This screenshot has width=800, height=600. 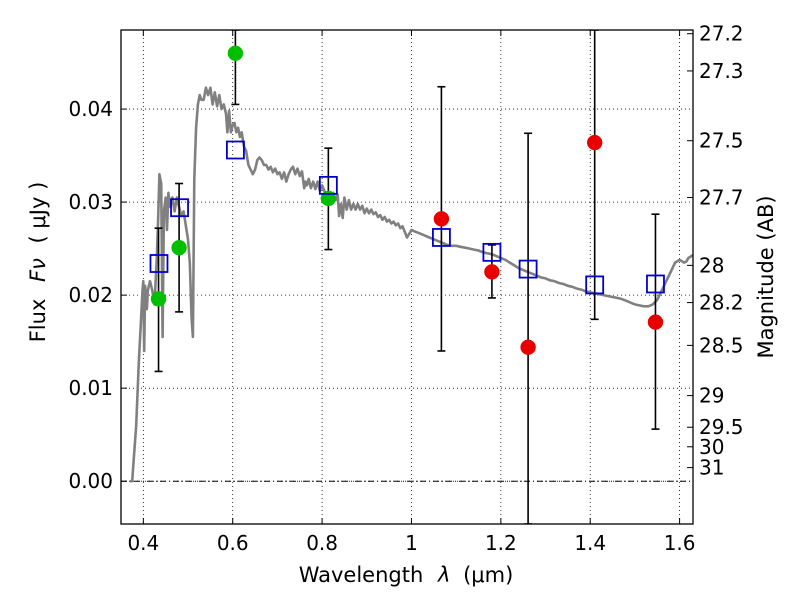 I want to click on x-axis-label-unit: (μm), so click(x=488, y=575).